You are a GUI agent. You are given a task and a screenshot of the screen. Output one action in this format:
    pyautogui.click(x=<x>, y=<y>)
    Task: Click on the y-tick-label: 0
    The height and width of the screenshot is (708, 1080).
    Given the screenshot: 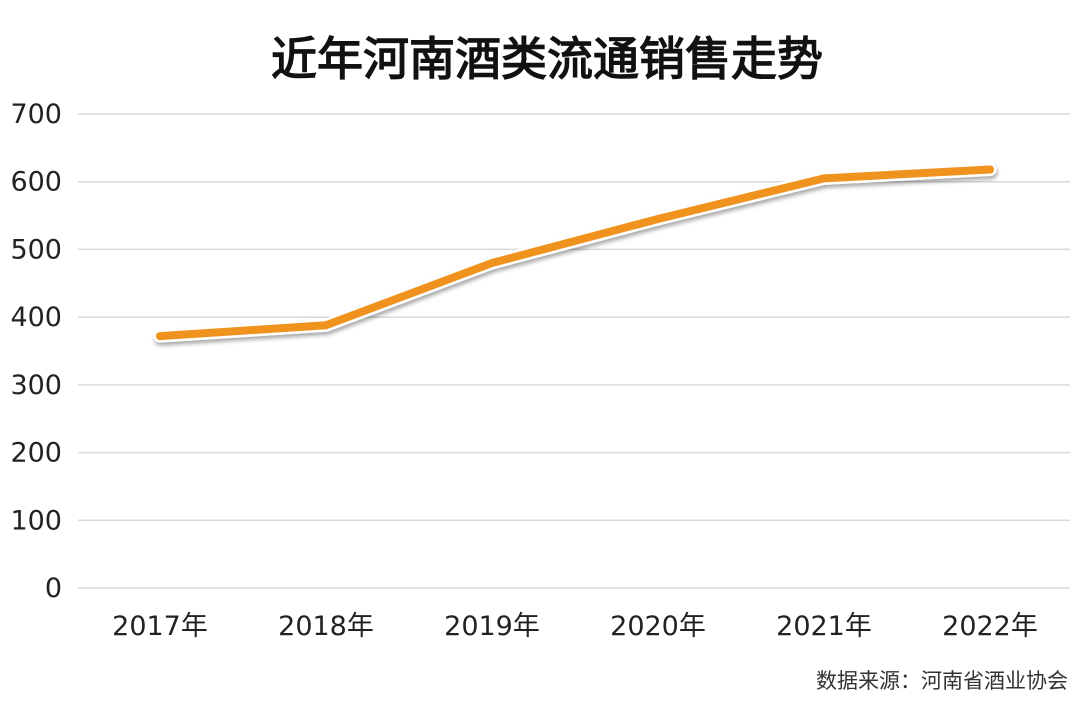 What is the action you would take?
    pyautogui.click(x=53, y=588)
    